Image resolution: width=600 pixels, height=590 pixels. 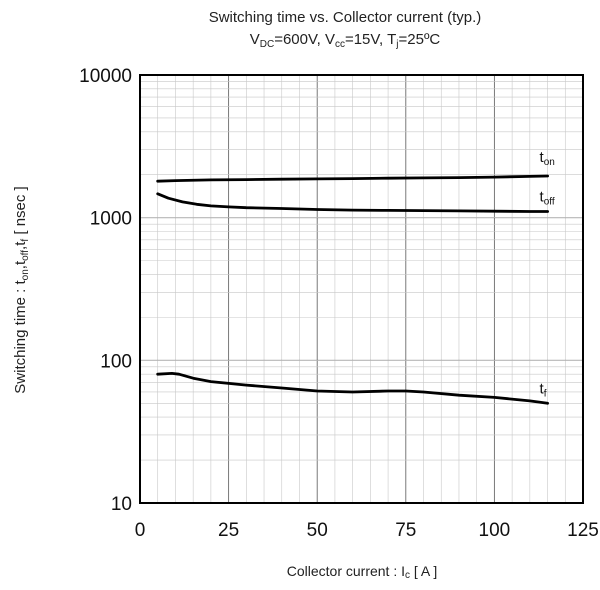 What do you see at coordinates (362, 572) in the screenshot?
I see `x-axis-label: Collector current : Ic [ A ]` at bounding box center [362, 572].